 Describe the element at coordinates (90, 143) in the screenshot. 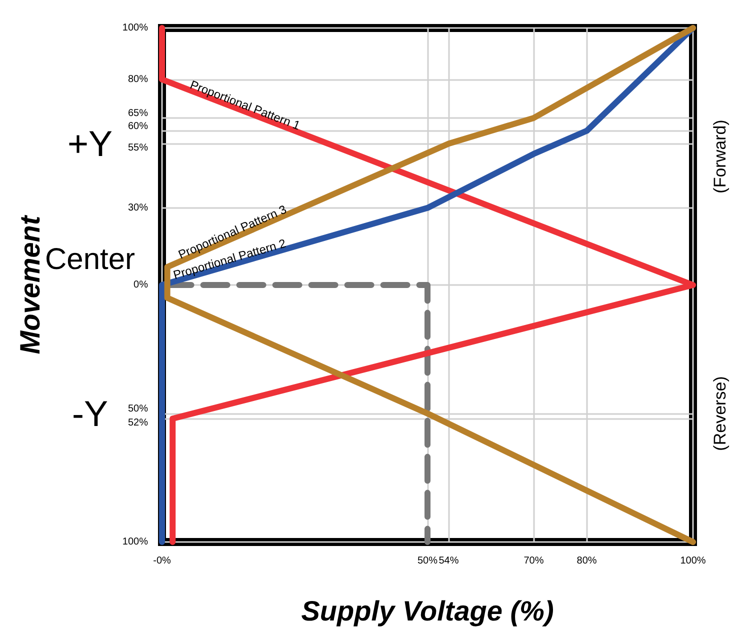

I see `text: +Y` at that location.